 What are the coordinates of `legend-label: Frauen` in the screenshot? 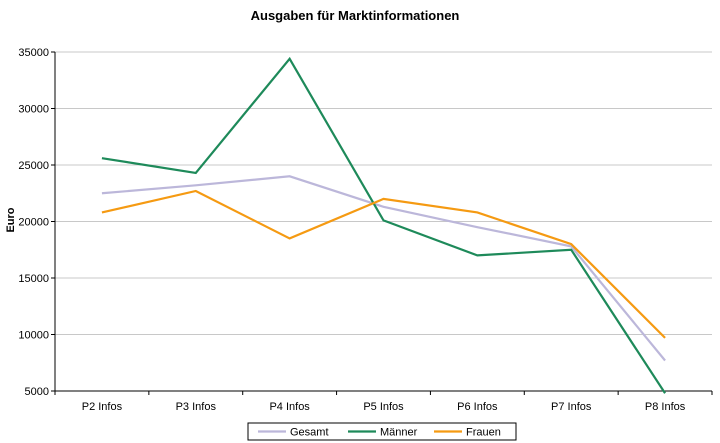 It's located at (483, 433).